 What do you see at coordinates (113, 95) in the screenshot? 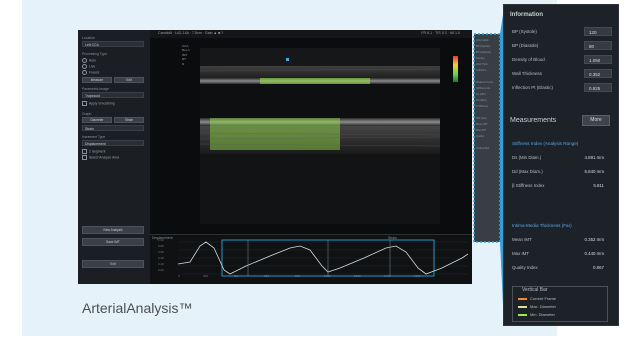
I see `parametric-select: Trapezoid` at bounding box center [113, 95].